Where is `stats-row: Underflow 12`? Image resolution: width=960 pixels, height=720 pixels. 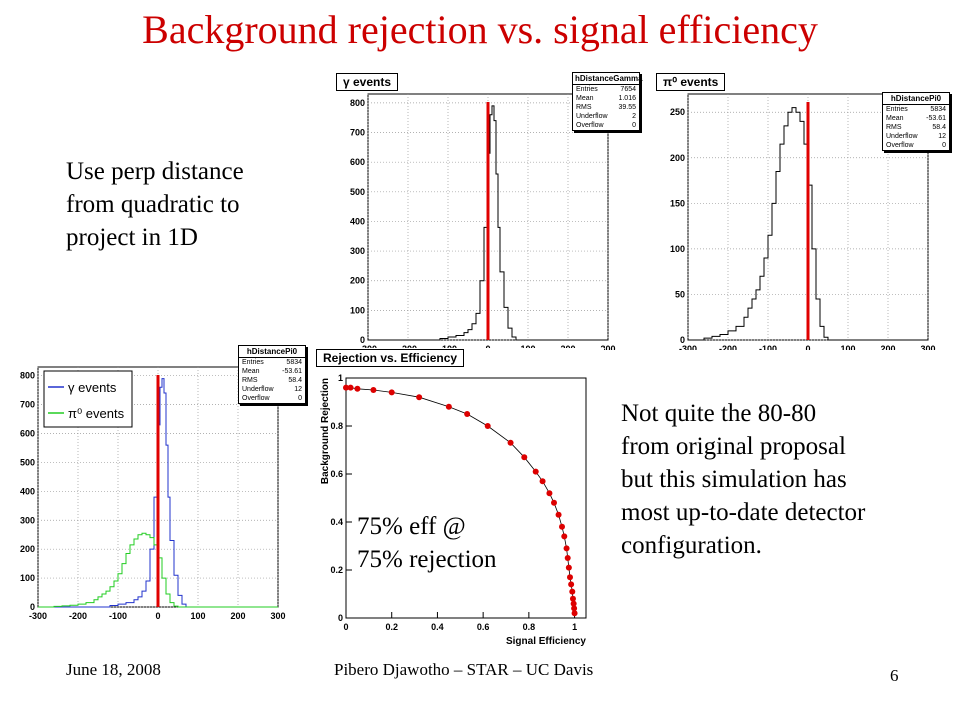
stats-row: Underflow 12 is located at coordinates (916, 136).